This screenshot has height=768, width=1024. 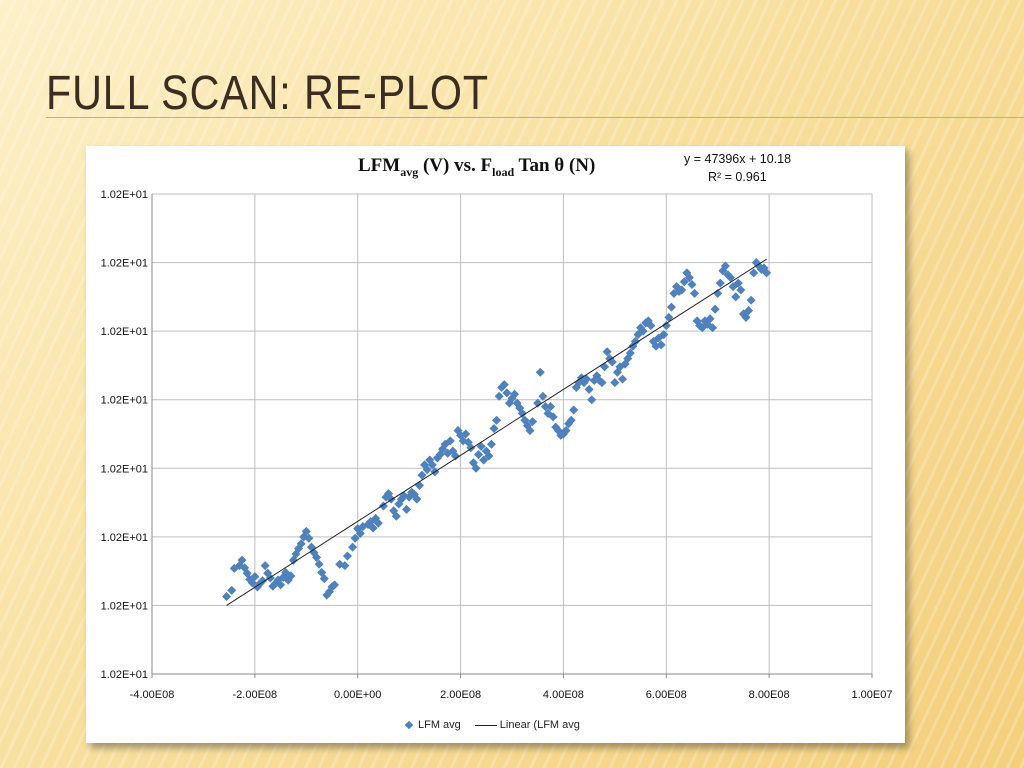 I want to click on legend-series-label: LFM avg, so click(x=439, y=725).